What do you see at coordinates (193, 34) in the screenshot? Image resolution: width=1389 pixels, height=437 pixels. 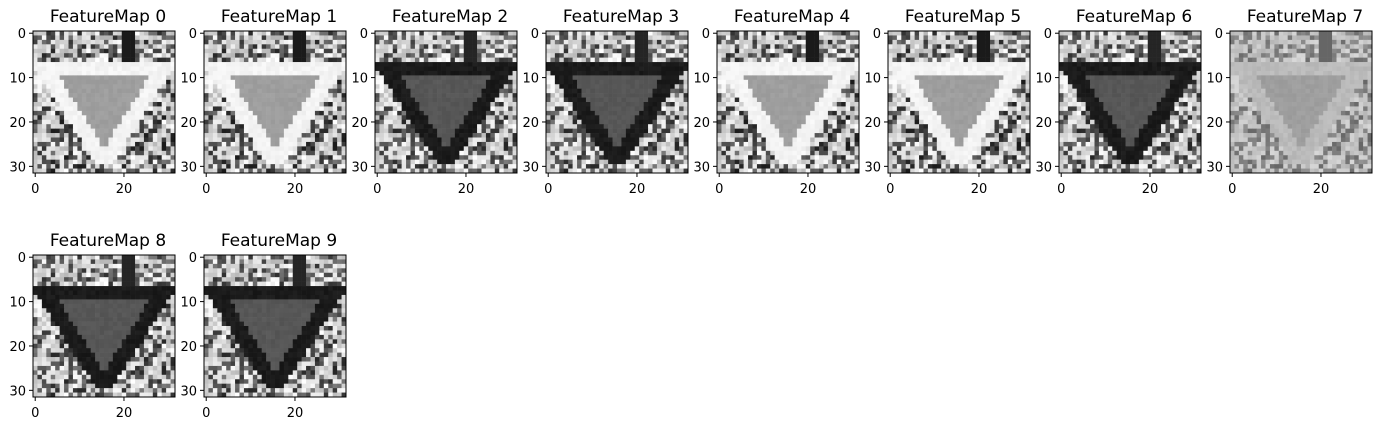 I see `y-tick-label: 0` at bounding box center [193, 34].